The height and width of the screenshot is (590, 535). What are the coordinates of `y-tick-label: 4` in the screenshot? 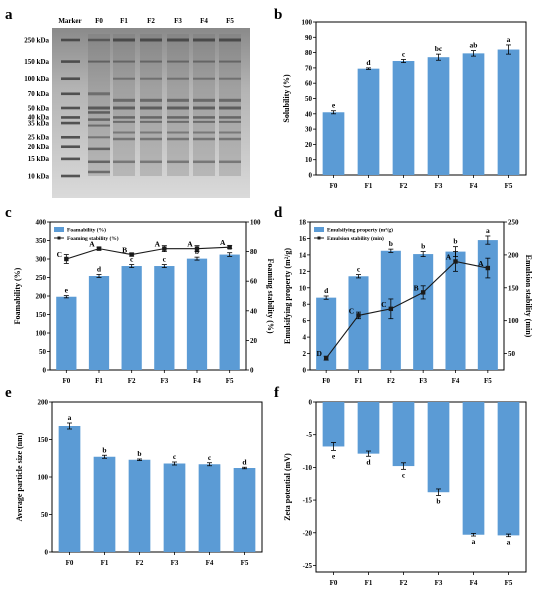 It's located at (305, 338).